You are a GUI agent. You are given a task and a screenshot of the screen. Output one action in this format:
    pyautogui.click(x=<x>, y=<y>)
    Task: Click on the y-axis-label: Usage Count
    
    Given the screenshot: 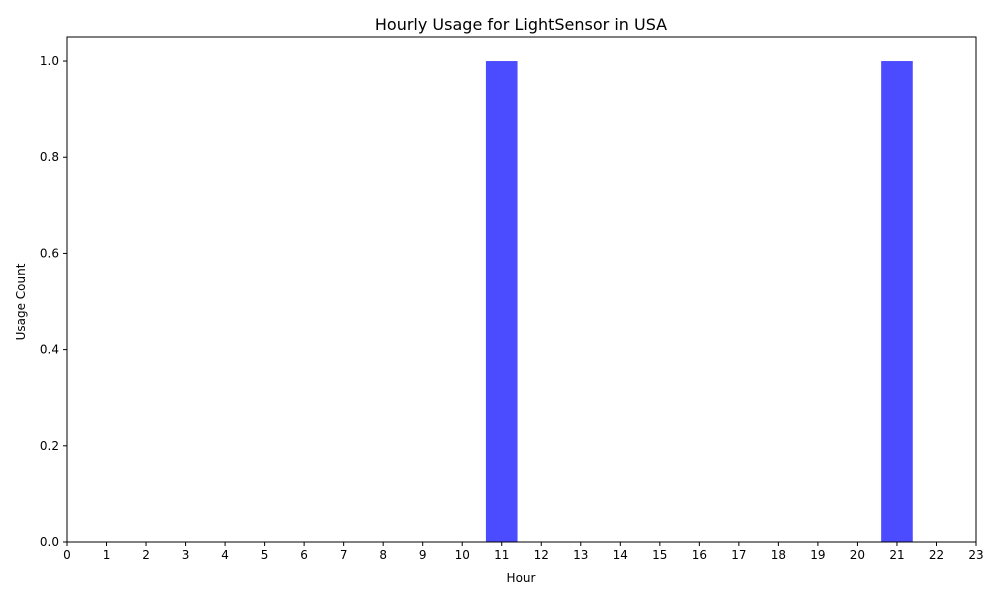 What is the action you would take?
    pyautogui.click(x=21, y=301)
    